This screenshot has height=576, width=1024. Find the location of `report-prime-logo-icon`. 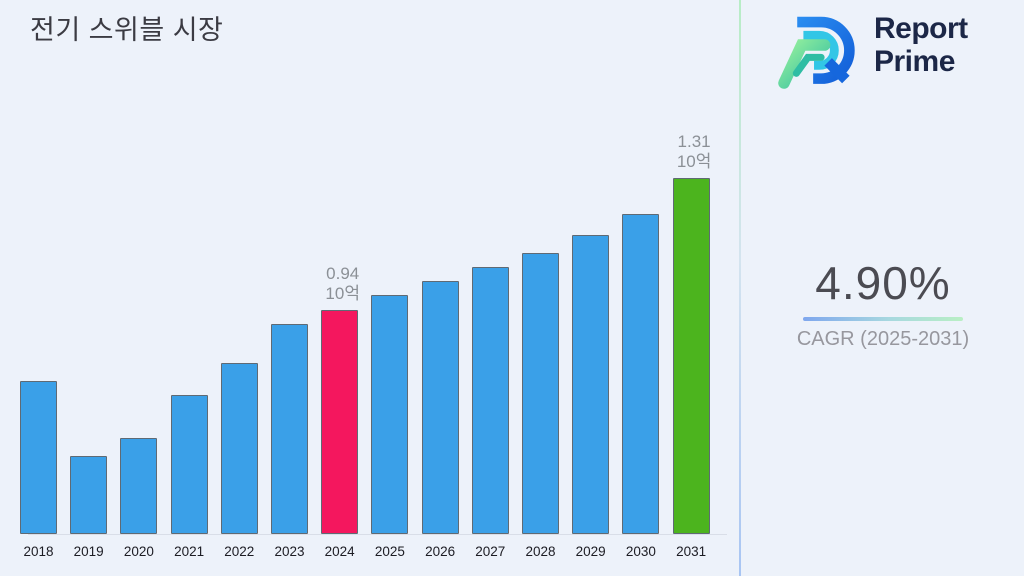

report-prime-logo-icon is located at coordinates (816, 52).